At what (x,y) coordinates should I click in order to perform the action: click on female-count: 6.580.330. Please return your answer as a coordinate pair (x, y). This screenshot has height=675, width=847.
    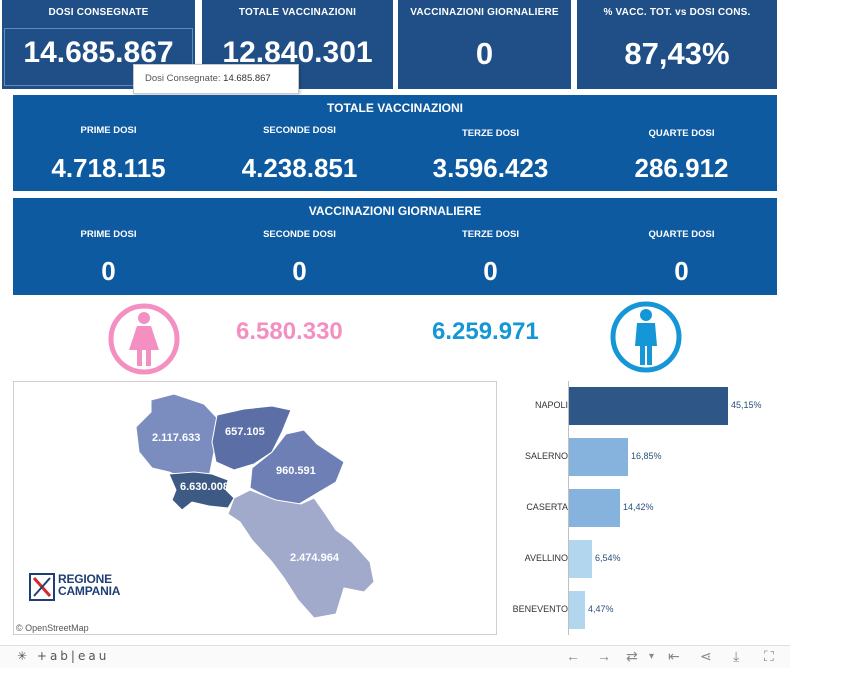
    Looking at the image, I should click on (289, 331).